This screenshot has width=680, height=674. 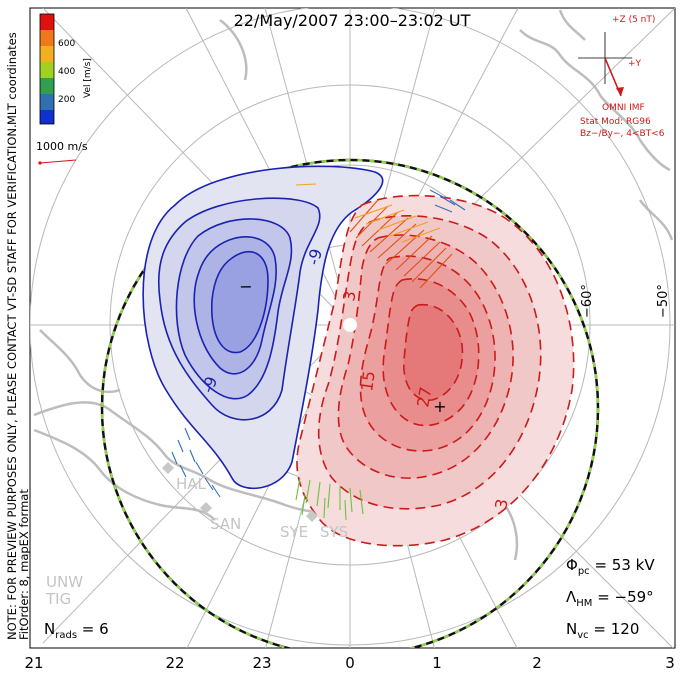 I want to click on potential-maximum-marker: +, so click(x=439, y=406).